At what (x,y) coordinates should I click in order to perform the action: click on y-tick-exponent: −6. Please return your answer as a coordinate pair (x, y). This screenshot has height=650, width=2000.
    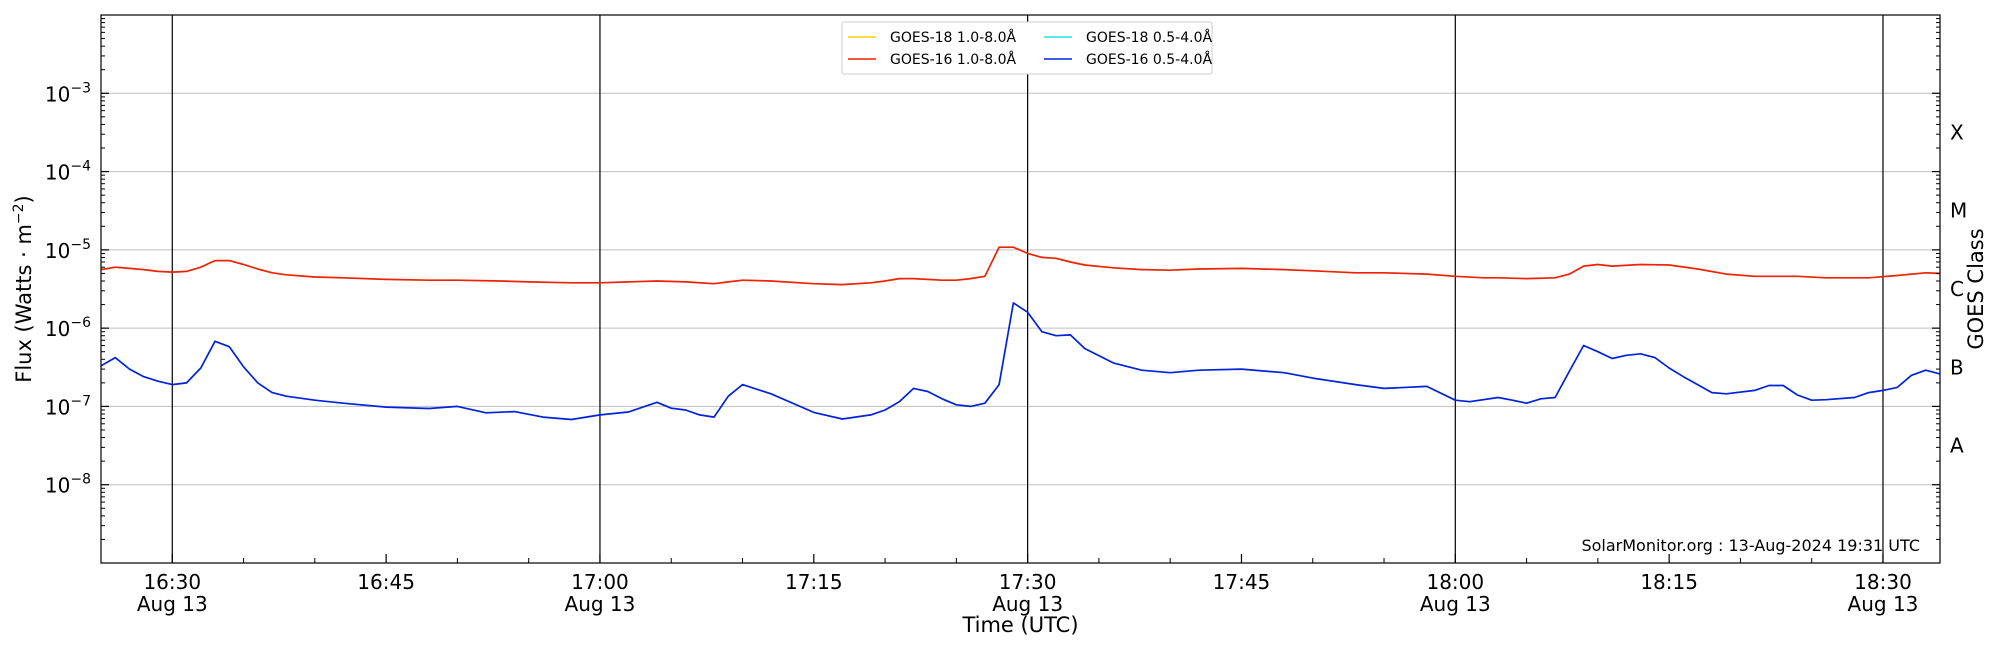
    Looking at the image, I should click on (80, 323).